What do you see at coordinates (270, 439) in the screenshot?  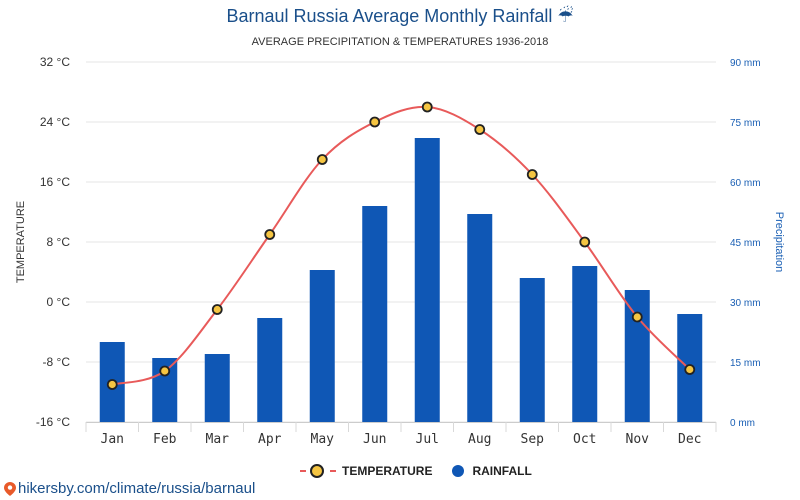 I see `x-tick-label: Apr` at bounding box center [270, 439].